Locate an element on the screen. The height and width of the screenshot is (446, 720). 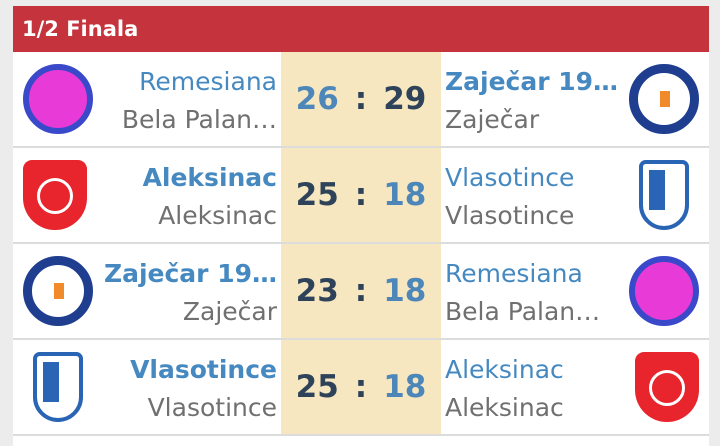
away-score: 29 is located at coordinates (405, 99).